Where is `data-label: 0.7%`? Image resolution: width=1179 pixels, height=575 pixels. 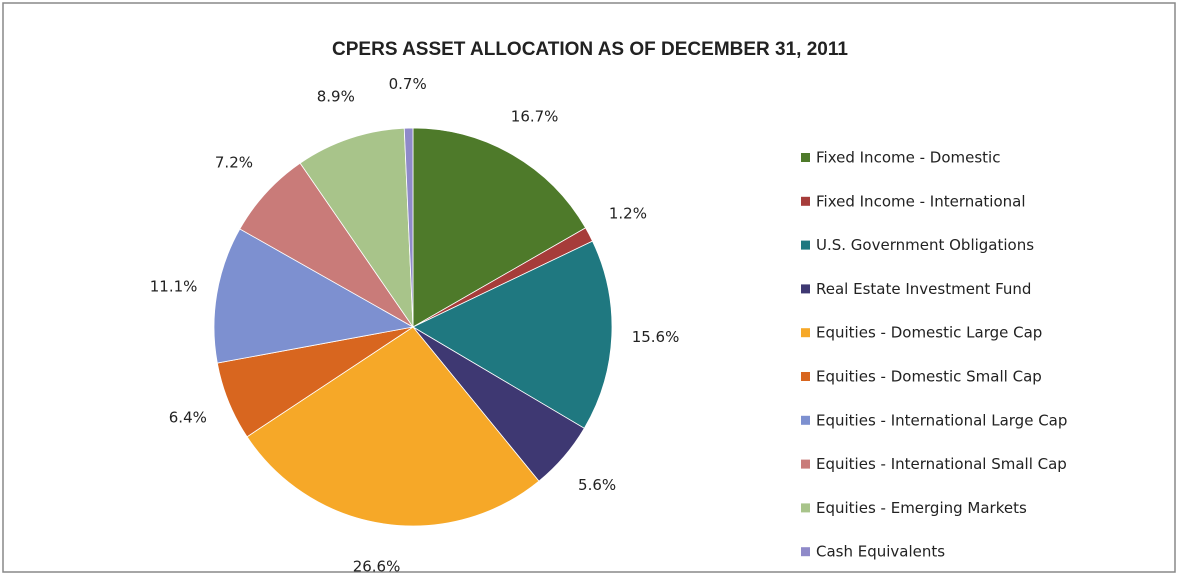
data-label: 0.7% is located at coordinates (408, 84).